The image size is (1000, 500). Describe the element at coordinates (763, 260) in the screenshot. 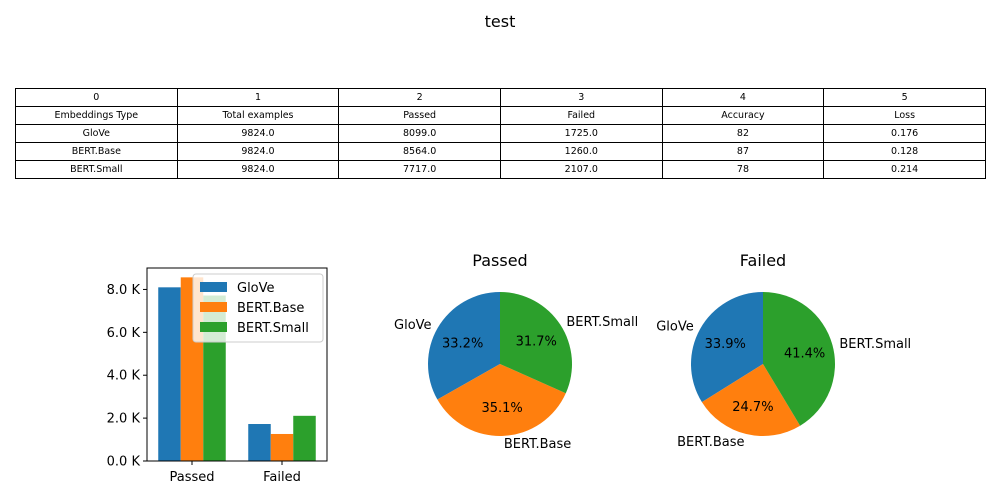

I see `pie-title: Failed` at that location.